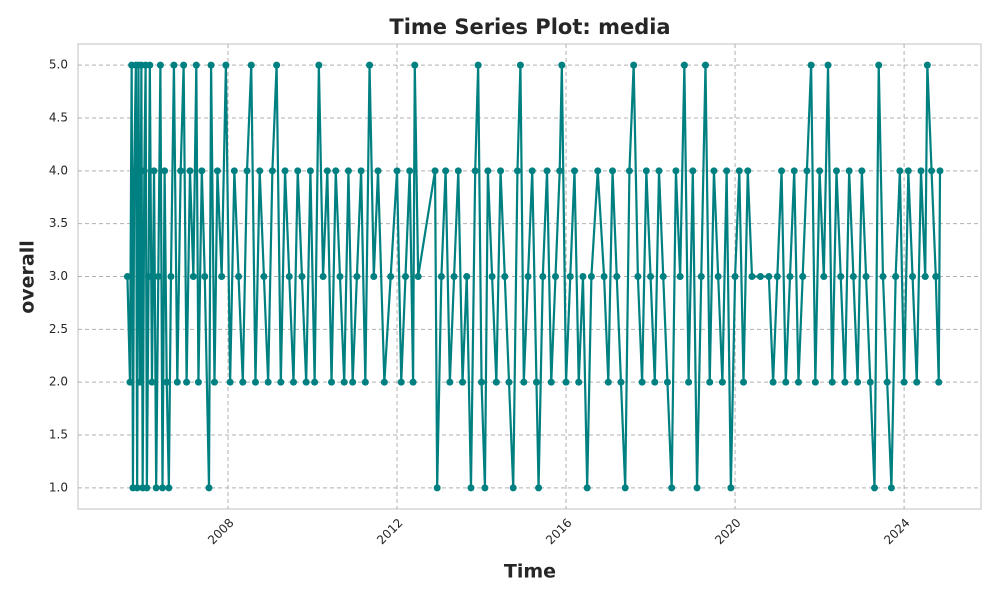  What do you see at coordinates (529, 27) in the screenshot?
I see `chart-title: Time Series Plot: media` at bounding box center [529, 27].